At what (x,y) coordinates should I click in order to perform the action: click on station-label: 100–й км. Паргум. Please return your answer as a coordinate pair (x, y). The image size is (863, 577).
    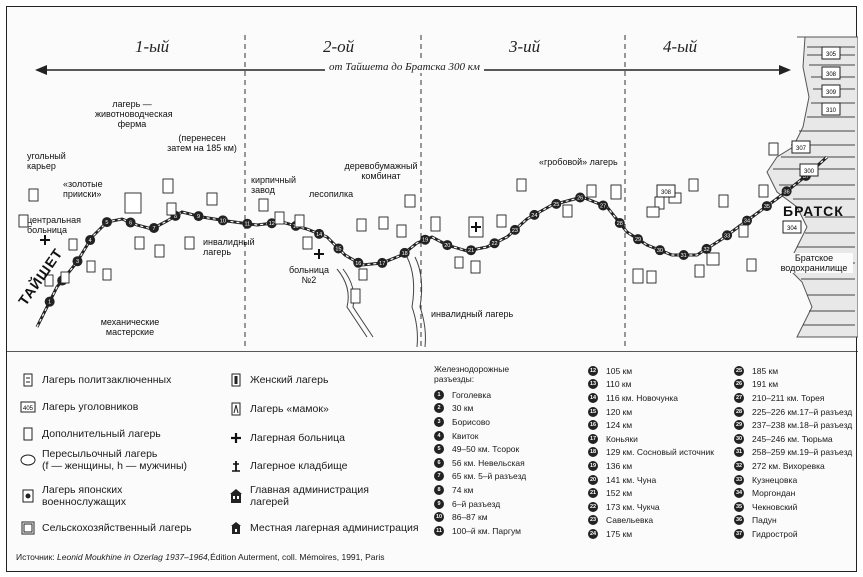
    Looking at the image, I should click on (486, 530).